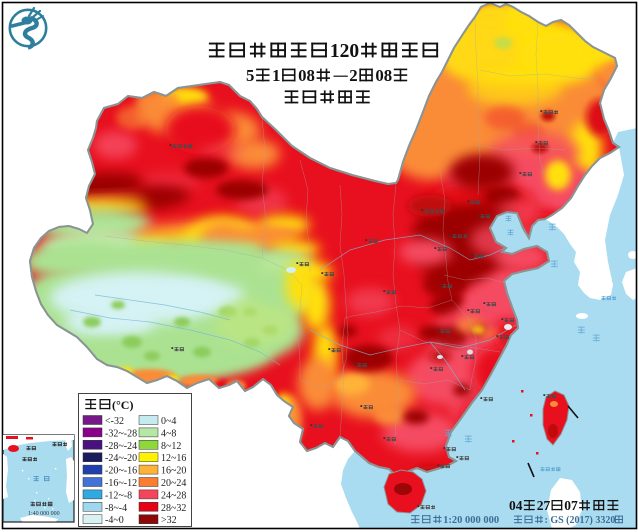  I want to click on svg-text: -32~-28, so click(121, 433).